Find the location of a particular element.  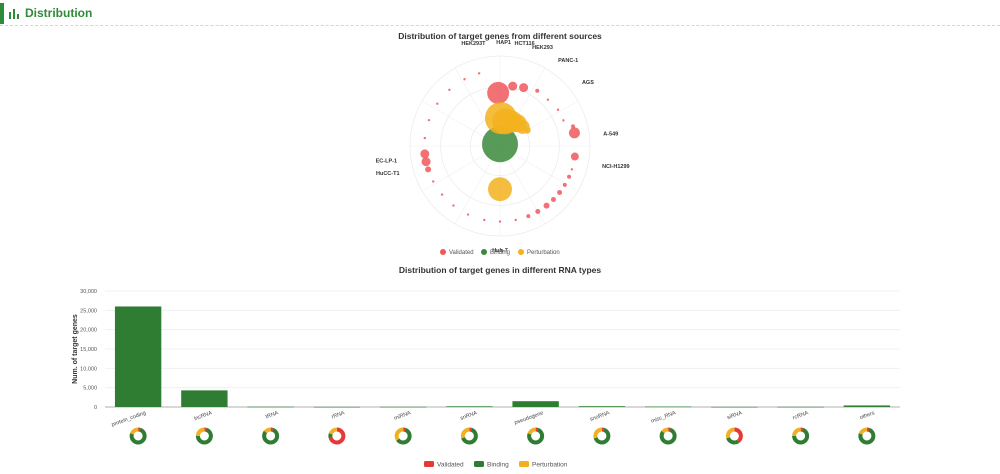

x-tick-label-0: protein_coding is located at coordinates (129, 419).